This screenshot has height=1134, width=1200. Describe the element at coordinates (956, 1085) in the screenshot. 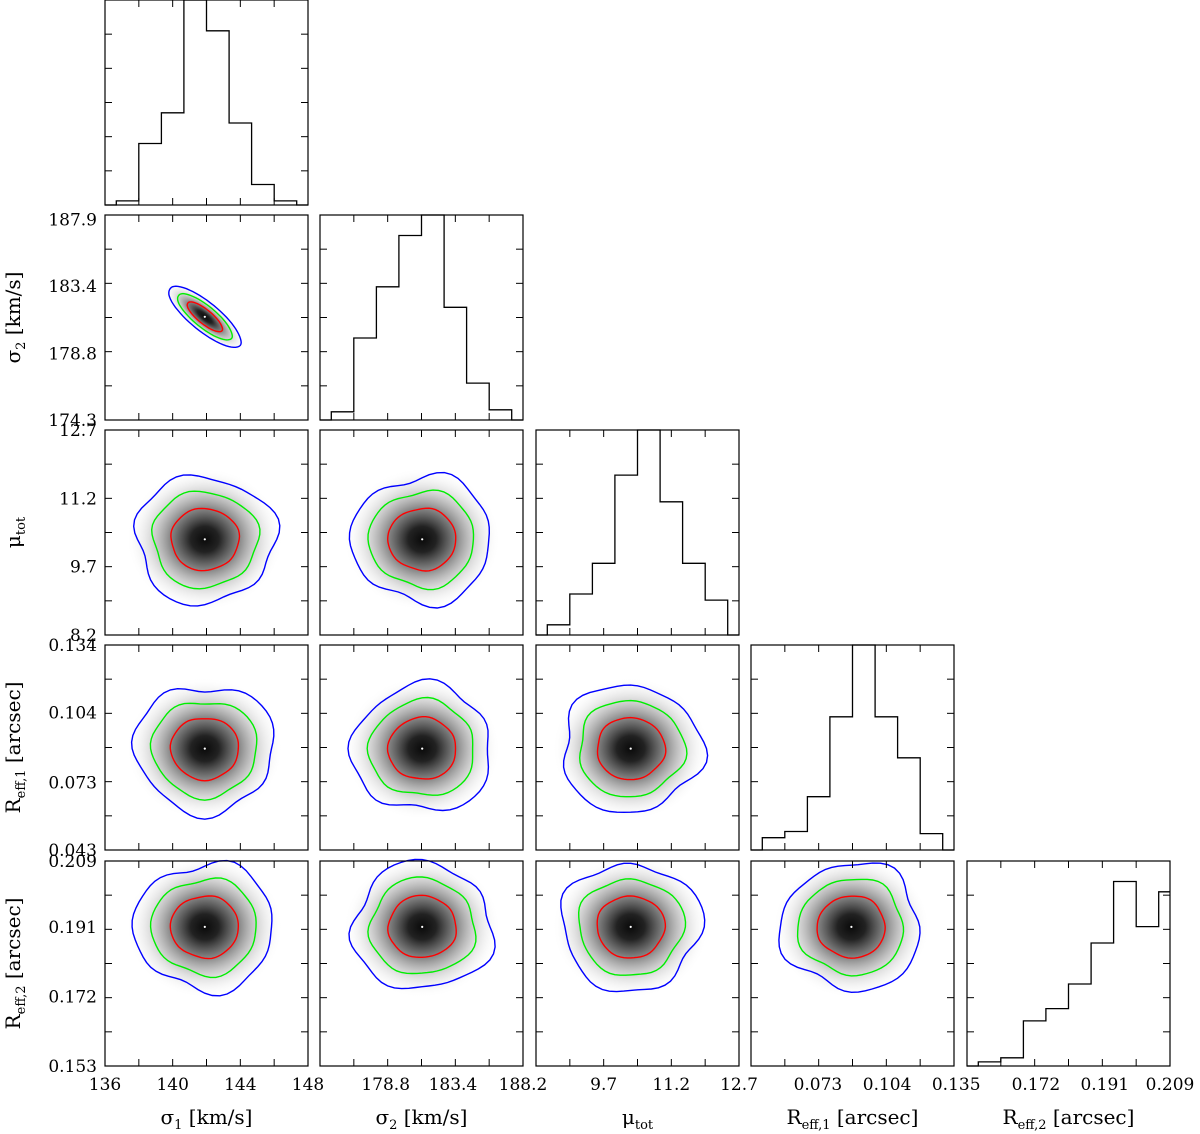

I see `x-tick-label: 0.135` at that location.